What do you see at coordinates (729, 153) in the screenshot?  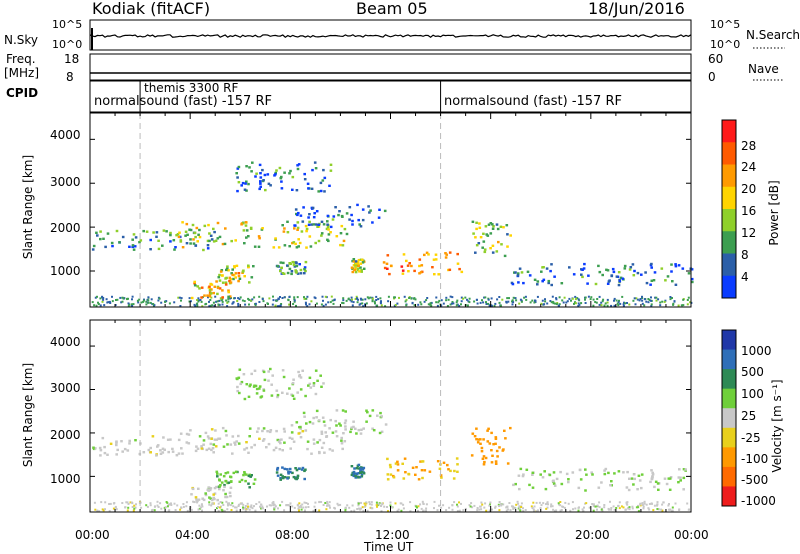 I see `power-colorbar-segment` at bounding box center [729, 153].